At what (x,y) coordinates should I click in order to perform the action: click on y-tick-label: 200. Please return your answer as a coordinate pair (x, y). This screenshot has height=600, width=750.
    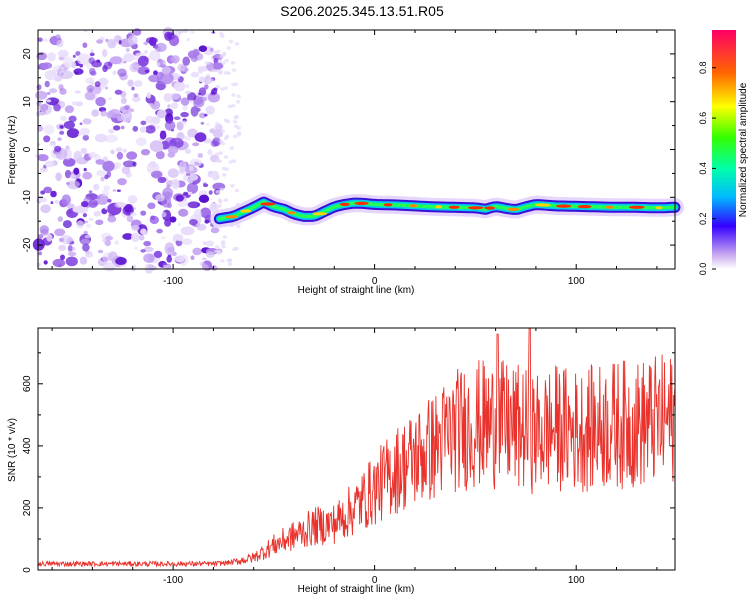
    Looking at the image, I should click on (27, 507).